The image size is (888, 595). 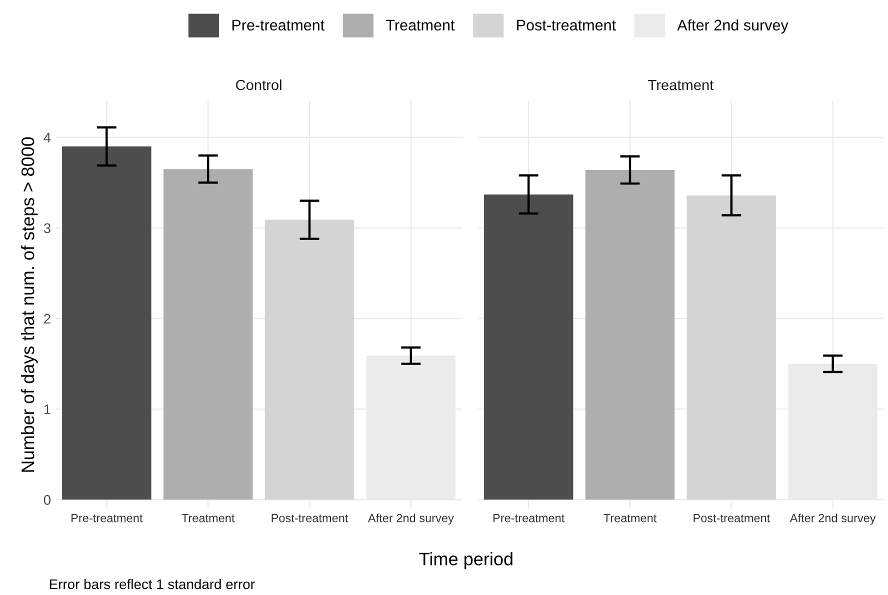 I want to click on y-tick-label: 3, so click(x=47, y=228).